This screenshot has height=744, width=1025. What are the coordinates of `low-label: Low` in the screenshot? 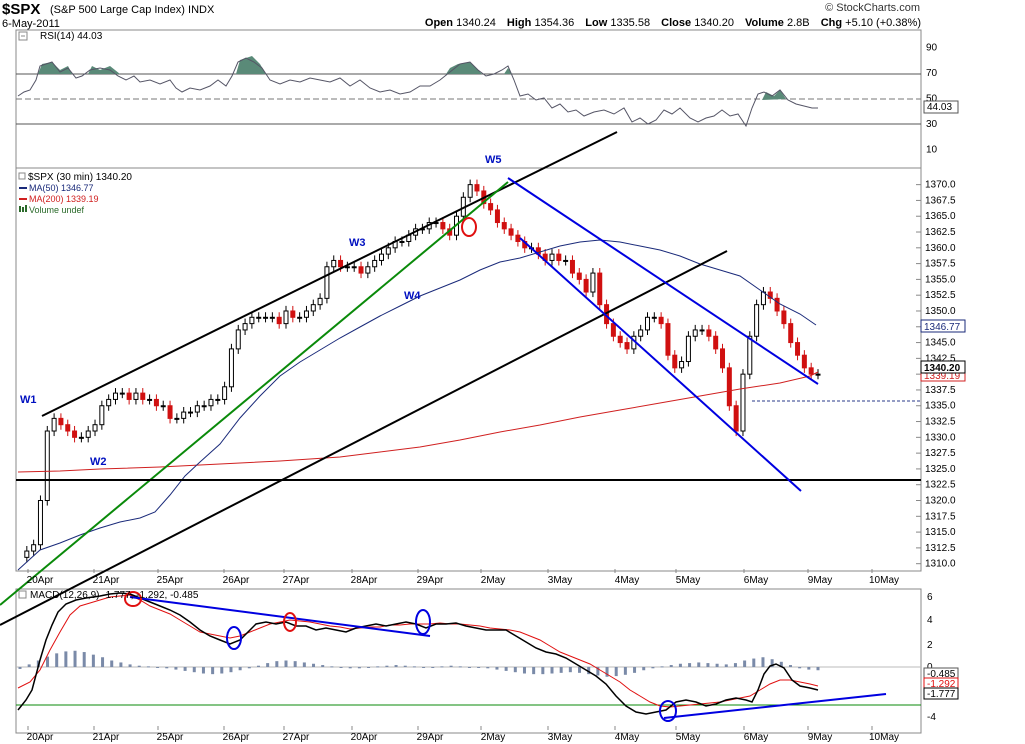 It's located at (596, 23).